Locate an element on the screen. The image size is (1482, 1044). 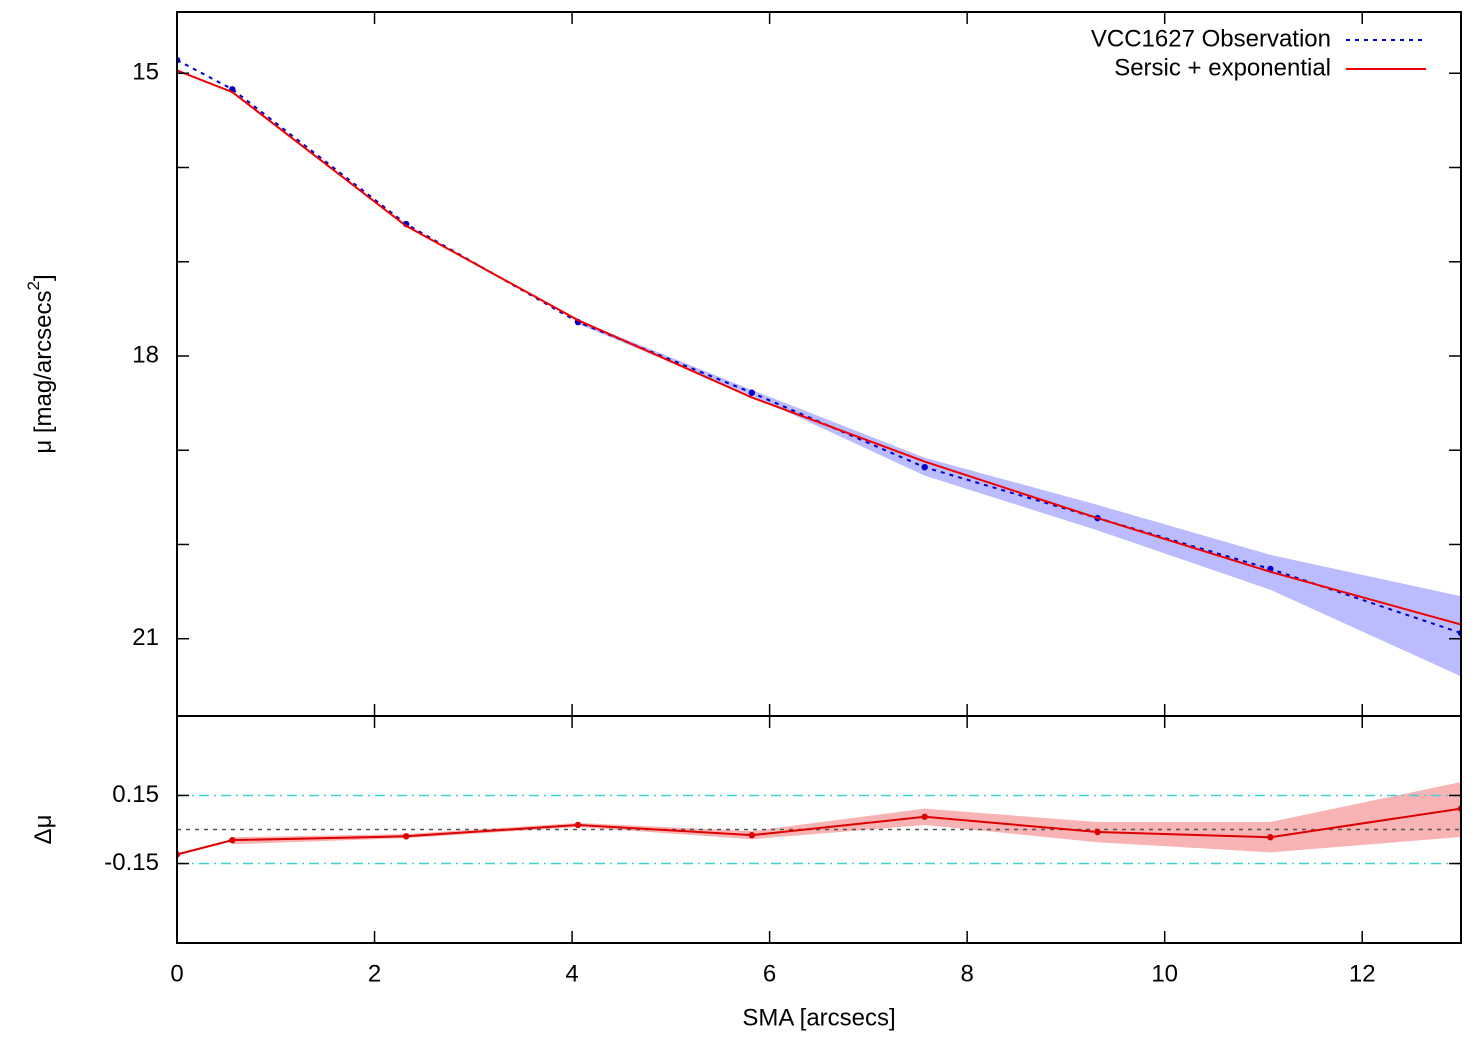
legend-label: VCC1627 Observation is located at coordinates (1211, 38).